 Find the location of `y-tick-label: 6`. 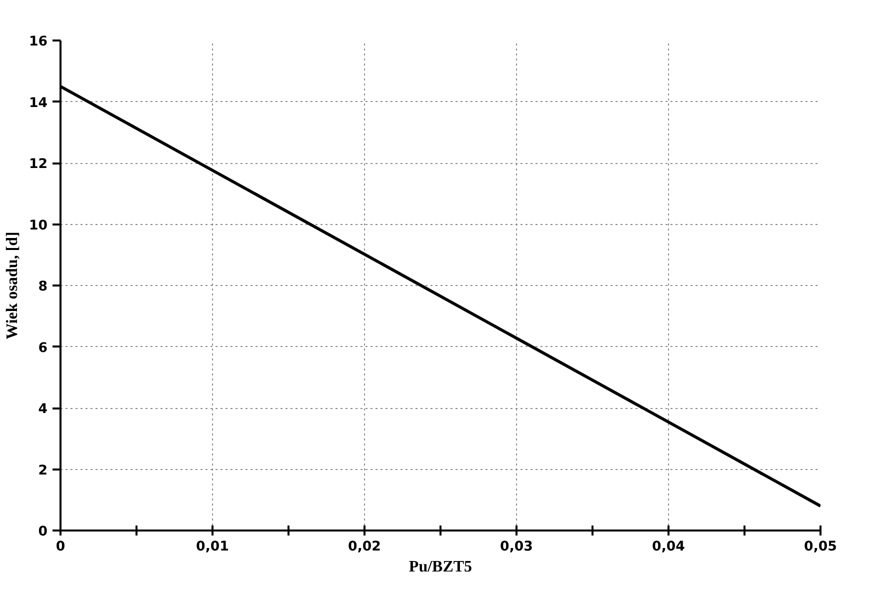

y-tick-label: 6 is located at coordinates (43, 348).